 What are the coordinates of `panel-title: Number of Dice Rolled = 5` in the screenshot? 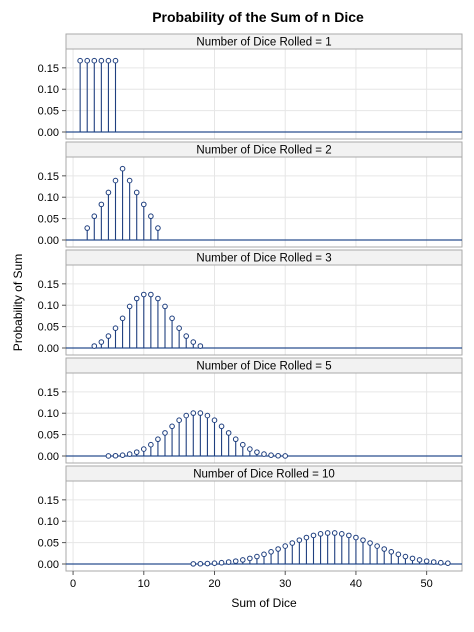 It's located at (263, 367).